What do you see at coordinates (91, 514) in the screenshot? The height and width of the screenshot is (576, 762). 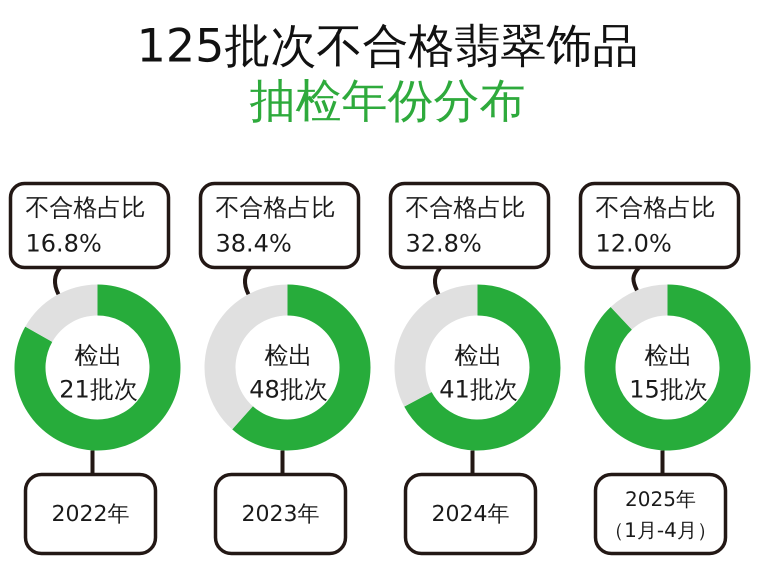 I see `text: 2022年` at bounding box center [91, 514].